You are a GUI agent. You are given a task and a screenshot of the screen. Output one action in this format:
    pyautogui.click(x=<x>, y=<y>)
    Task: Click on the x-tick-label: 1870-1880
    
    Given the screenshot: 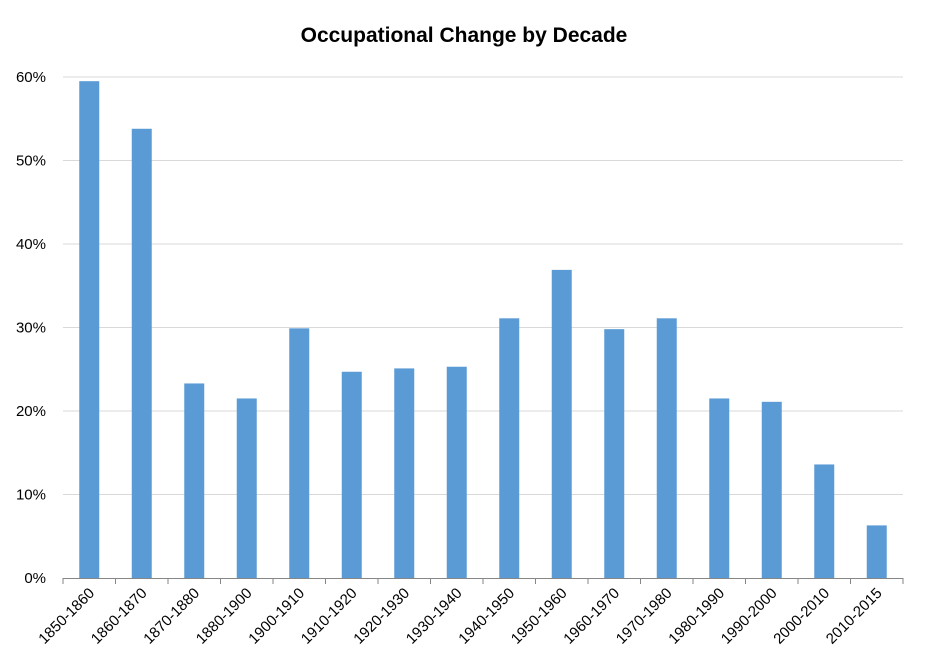 What is the action you would take?
    pyautogui.click(x=171, y=616)
    